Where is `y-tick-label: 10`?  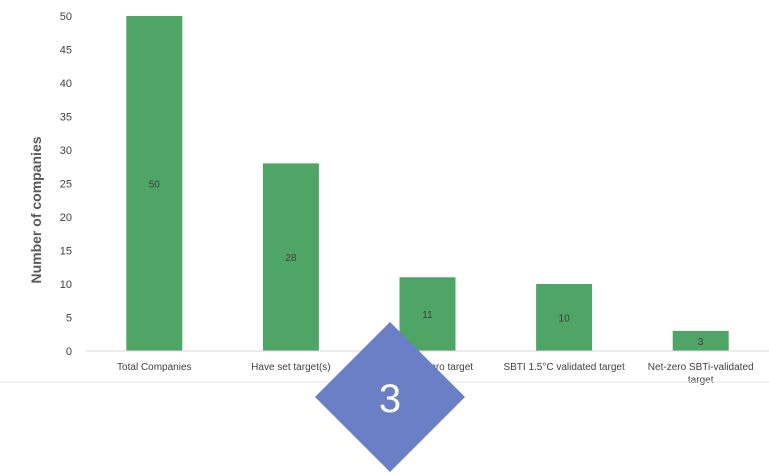
y-tick-label: 10 is located at coordinates (66, 285).